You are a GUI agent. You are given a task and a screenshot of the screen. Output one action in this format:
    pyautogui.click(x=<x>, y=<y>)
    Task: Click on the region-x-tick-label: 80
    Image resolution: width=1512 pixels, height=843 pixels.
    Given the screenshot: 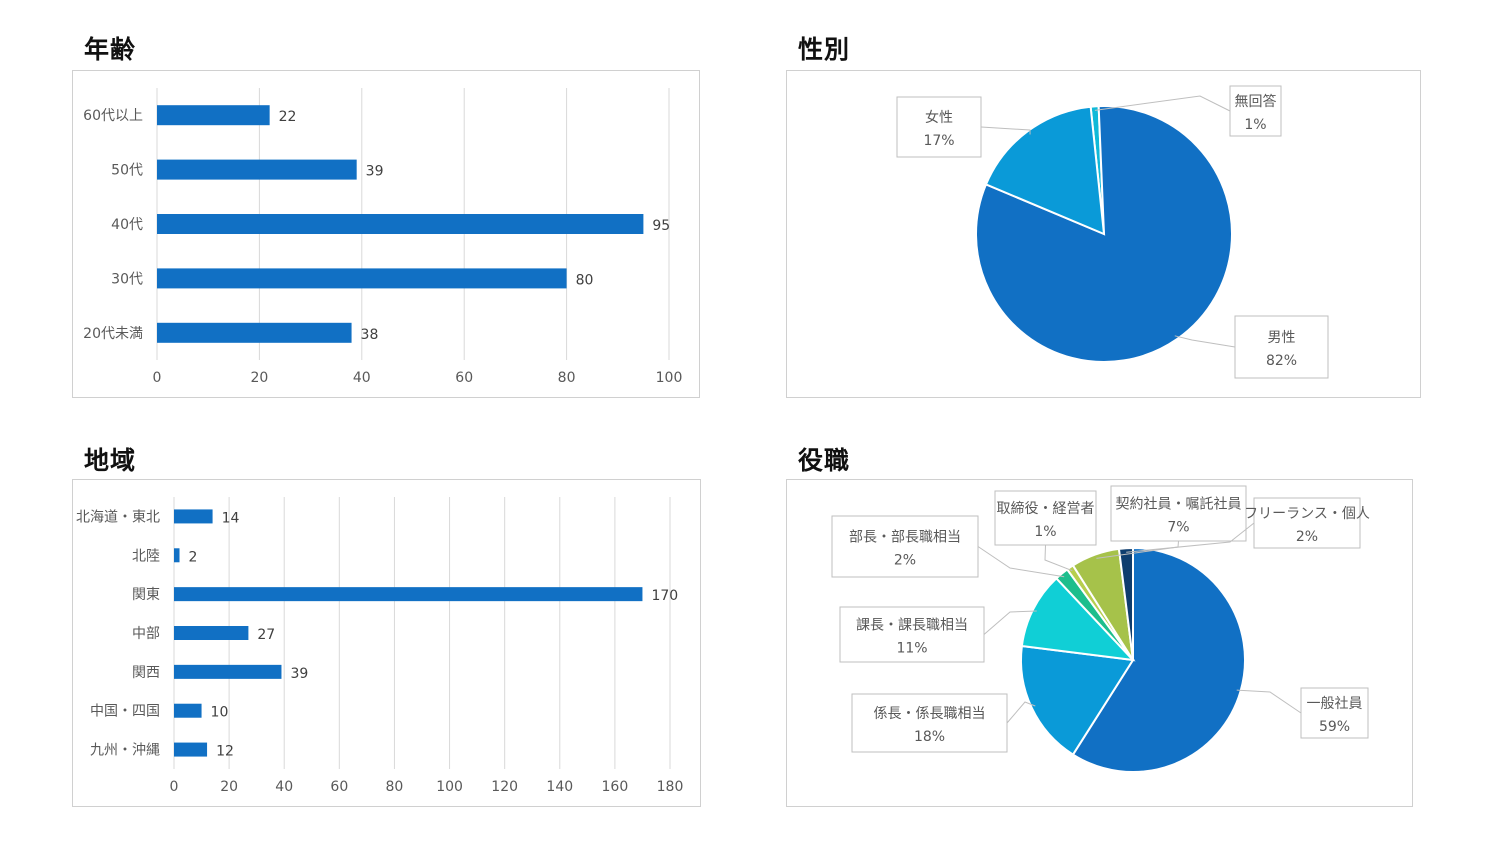 What is the action you would take?
    pyautogui.click(x=395, y=787)
    